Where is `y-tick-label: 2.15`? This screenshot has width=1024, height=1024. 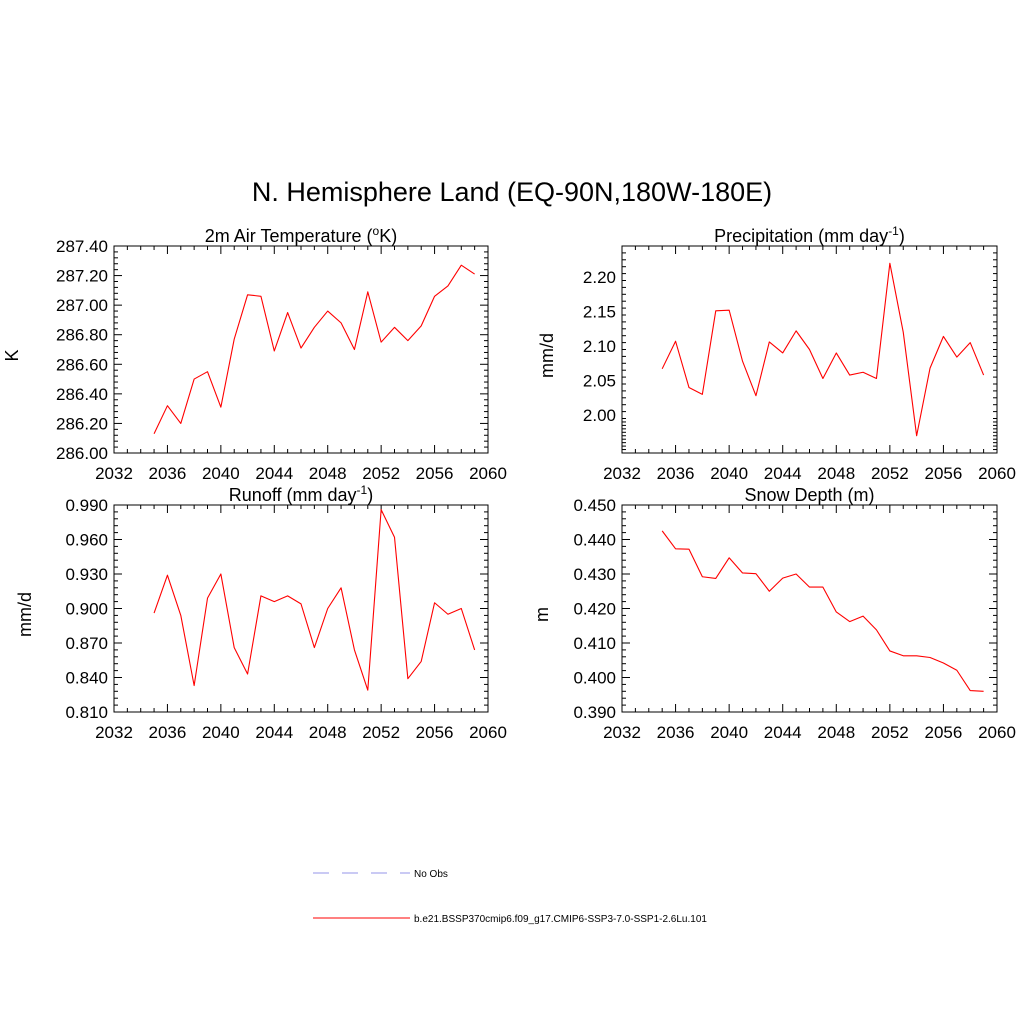
y-tick-label: 2.15 is located at coordinates (599, 312).